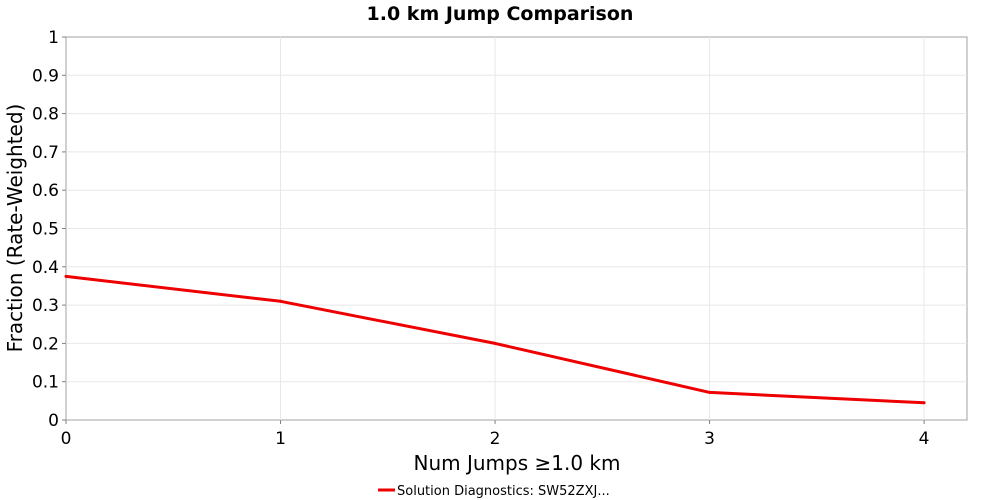 The height and width of the screenshot is (500, 1000). I want to click on y-axis-ticks: 0 0.1 0.2 0.3 0.4 0.5 0.6 0.7 0.8 0.9 1, so click(49, 229).